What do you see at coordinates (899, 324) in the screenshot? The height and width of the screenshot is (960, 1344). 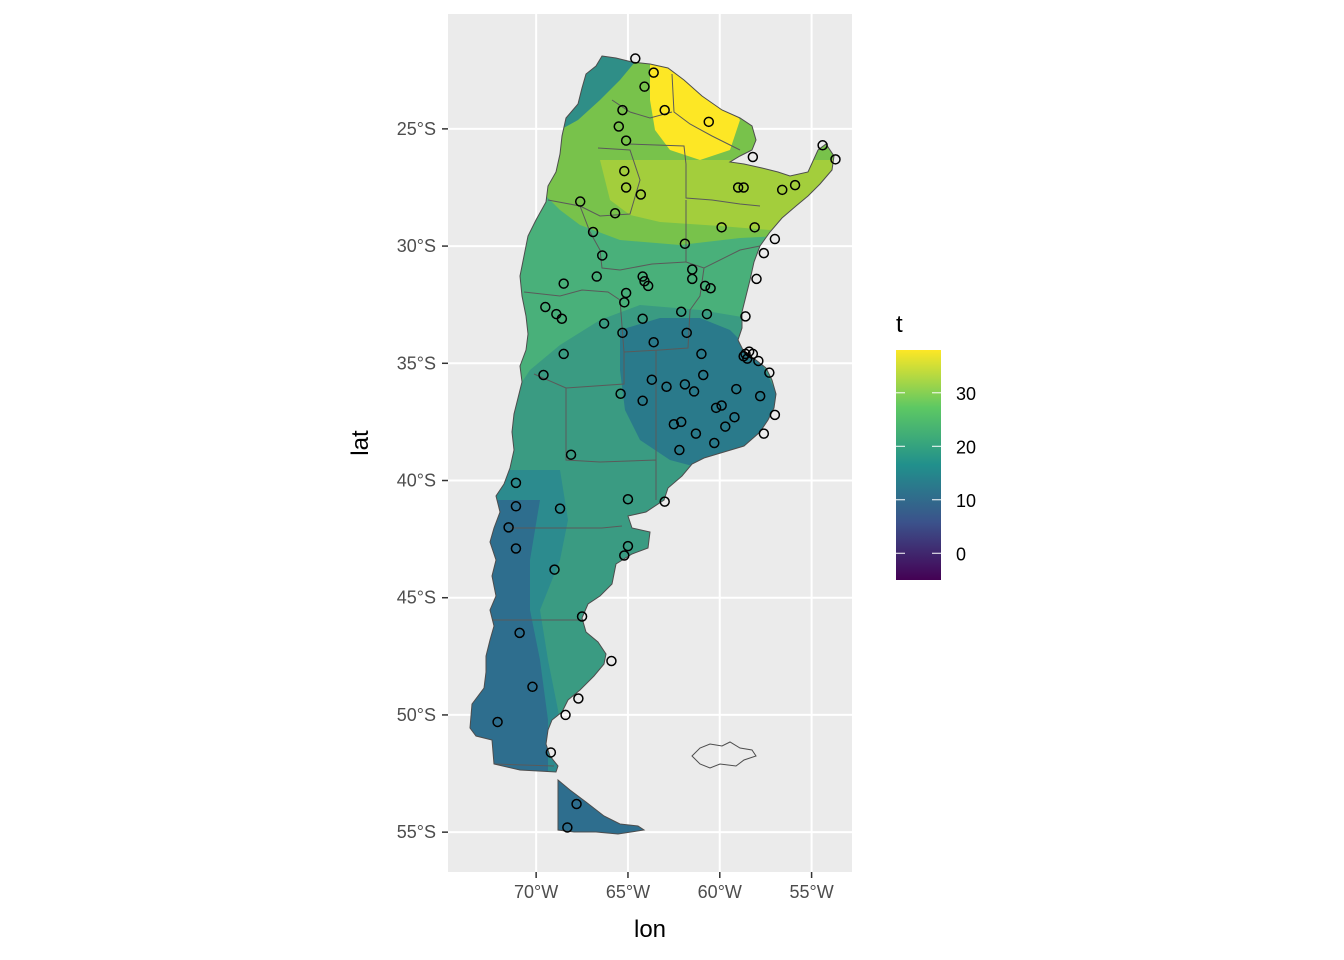 I see `legend-title: t` at bounding box center [899, 324].